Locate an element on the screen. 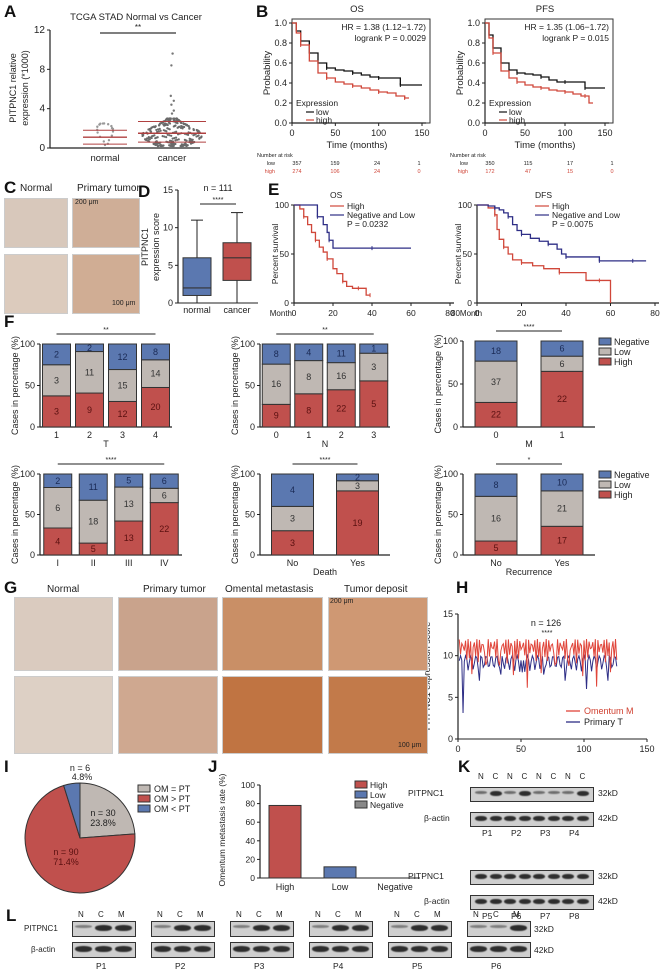 This screenshot has width=661, height=974. chartBPFS-x-tick-label: 0 is located at coordinates (484, 133).